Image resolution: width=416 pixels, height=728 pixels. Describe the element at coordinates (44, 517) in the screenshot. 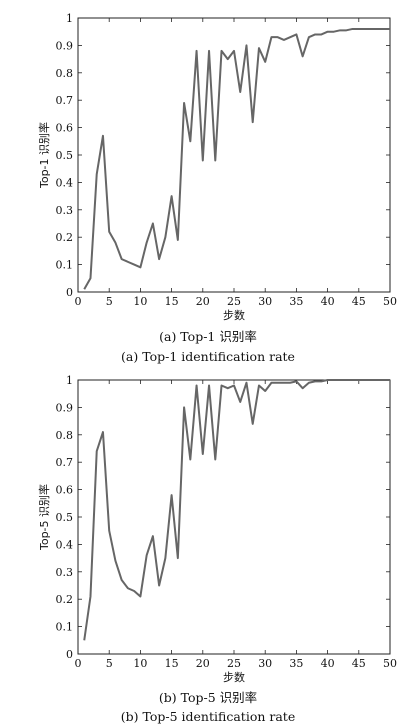

I see `y-axis-label: Top-5 识别率` at that location.